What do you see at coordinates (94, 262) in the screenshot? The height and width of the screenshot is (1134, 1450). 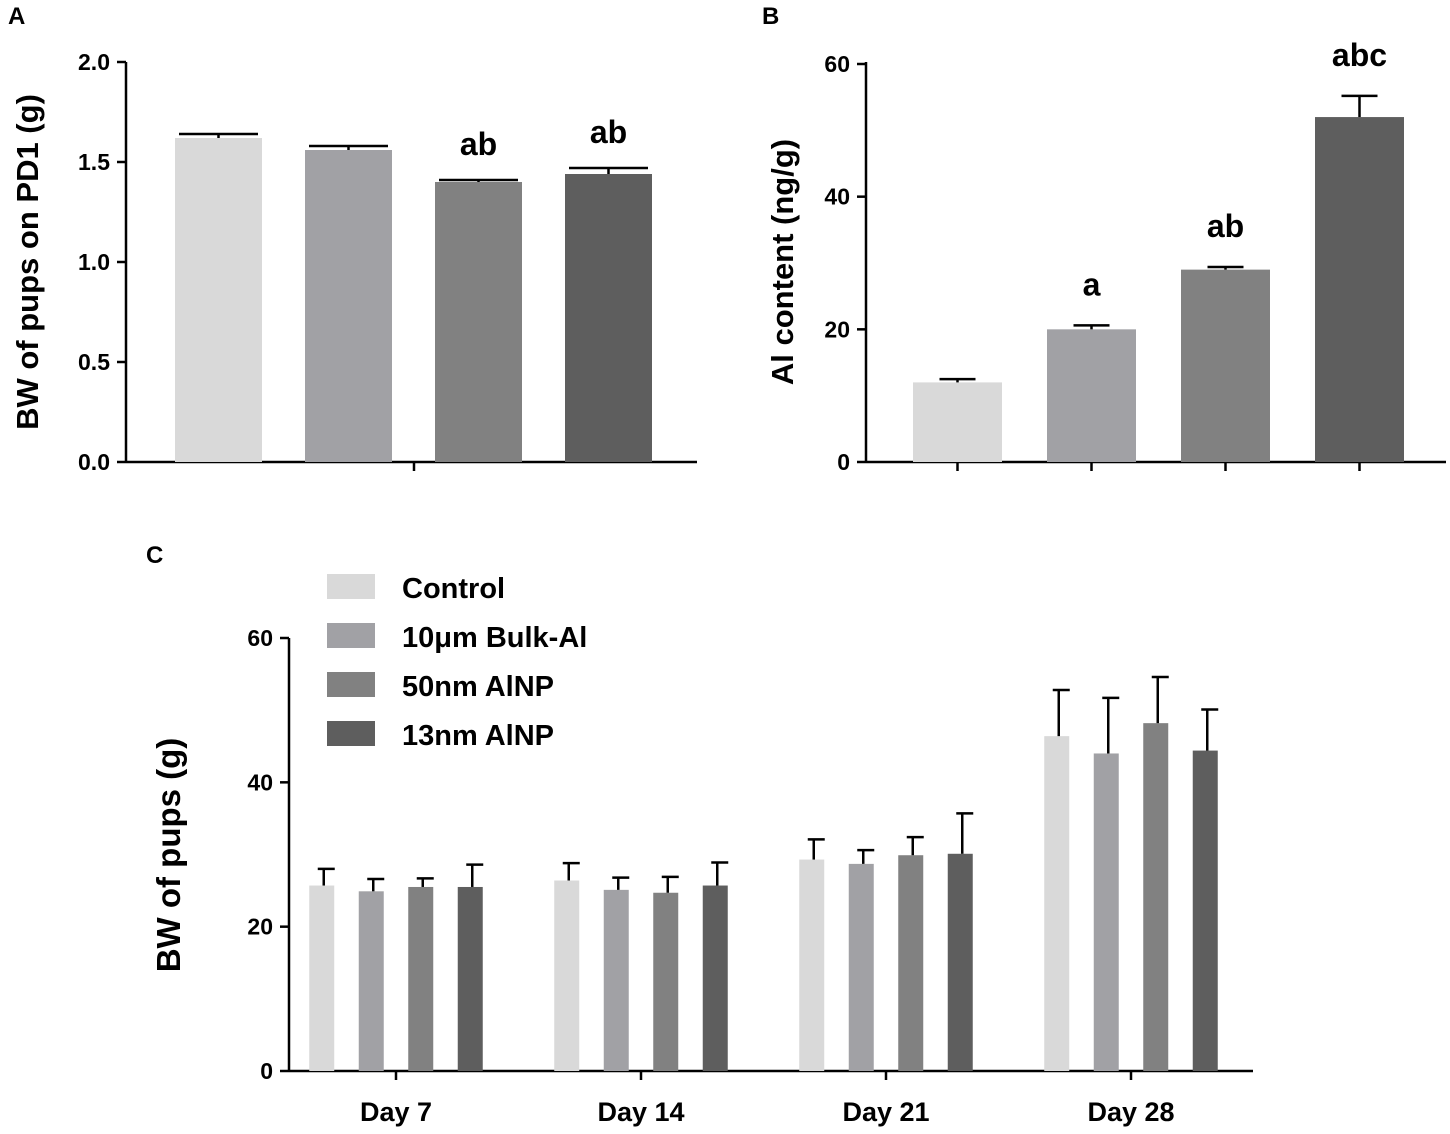 I see `panel-a-y-tick-label: 1.0` at bounding box center [94, 262].